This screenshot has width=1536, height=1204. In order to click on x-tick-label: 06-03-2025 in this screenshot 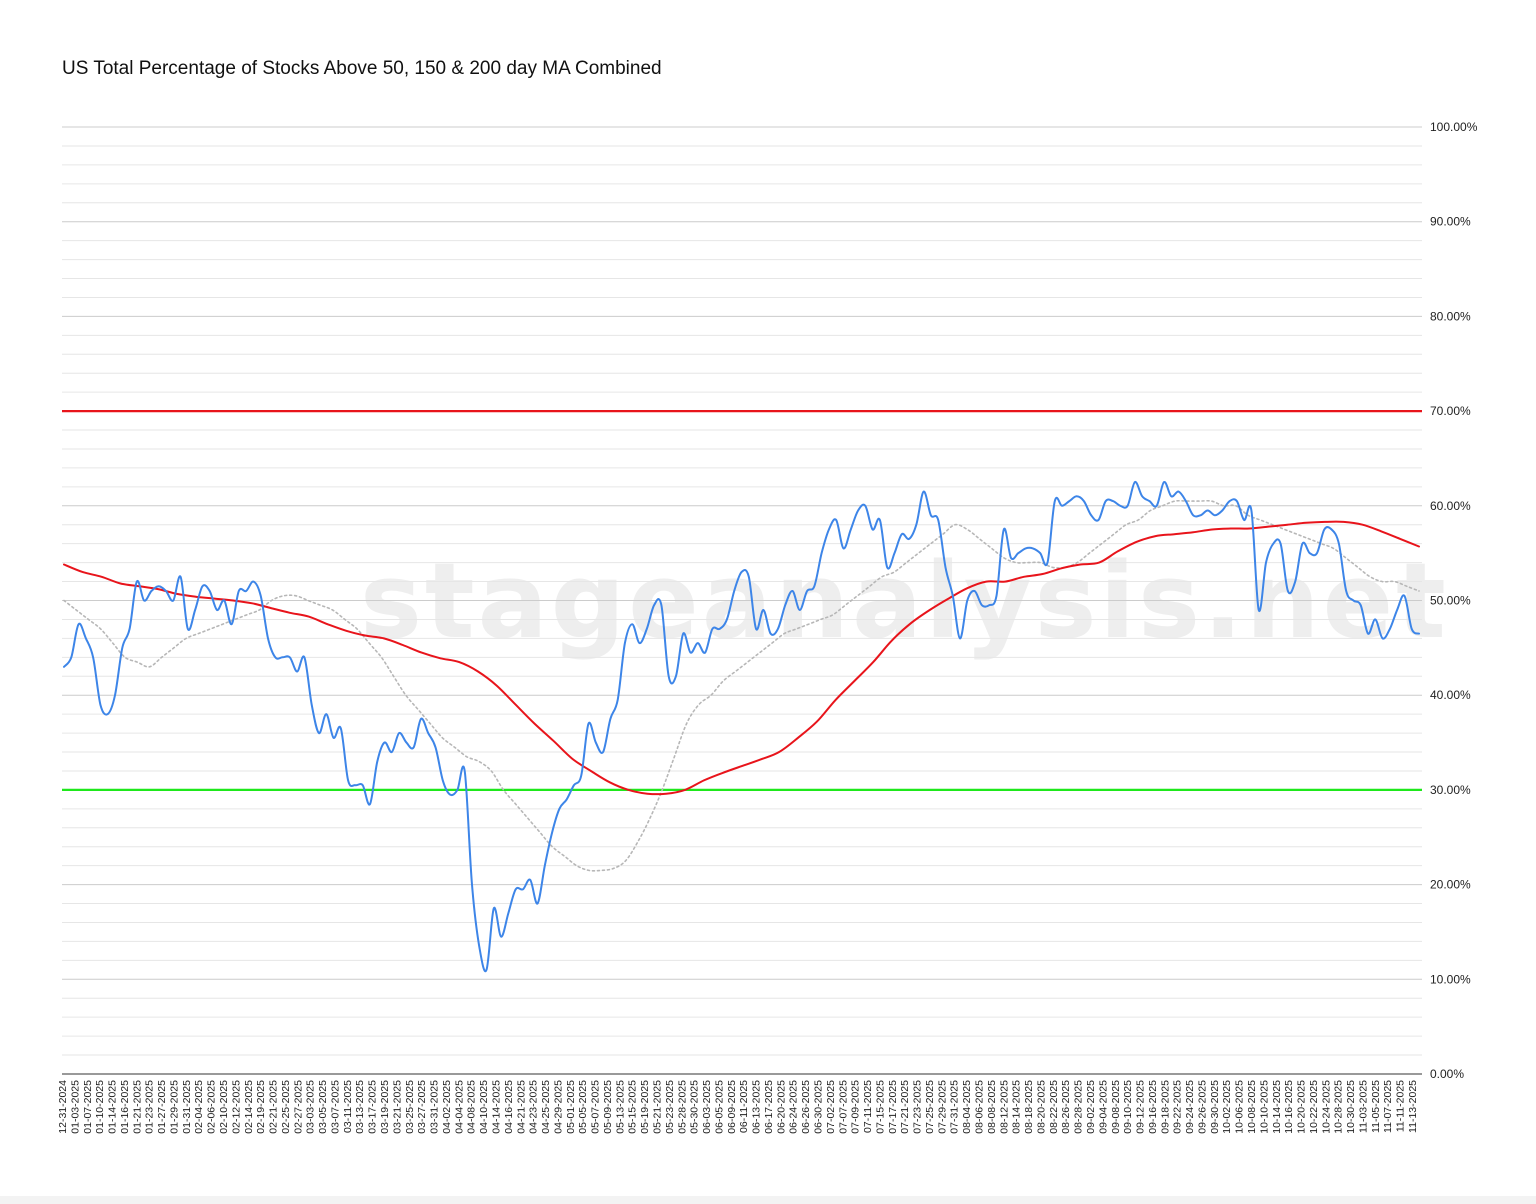, I will do `click(707, 1107)`.